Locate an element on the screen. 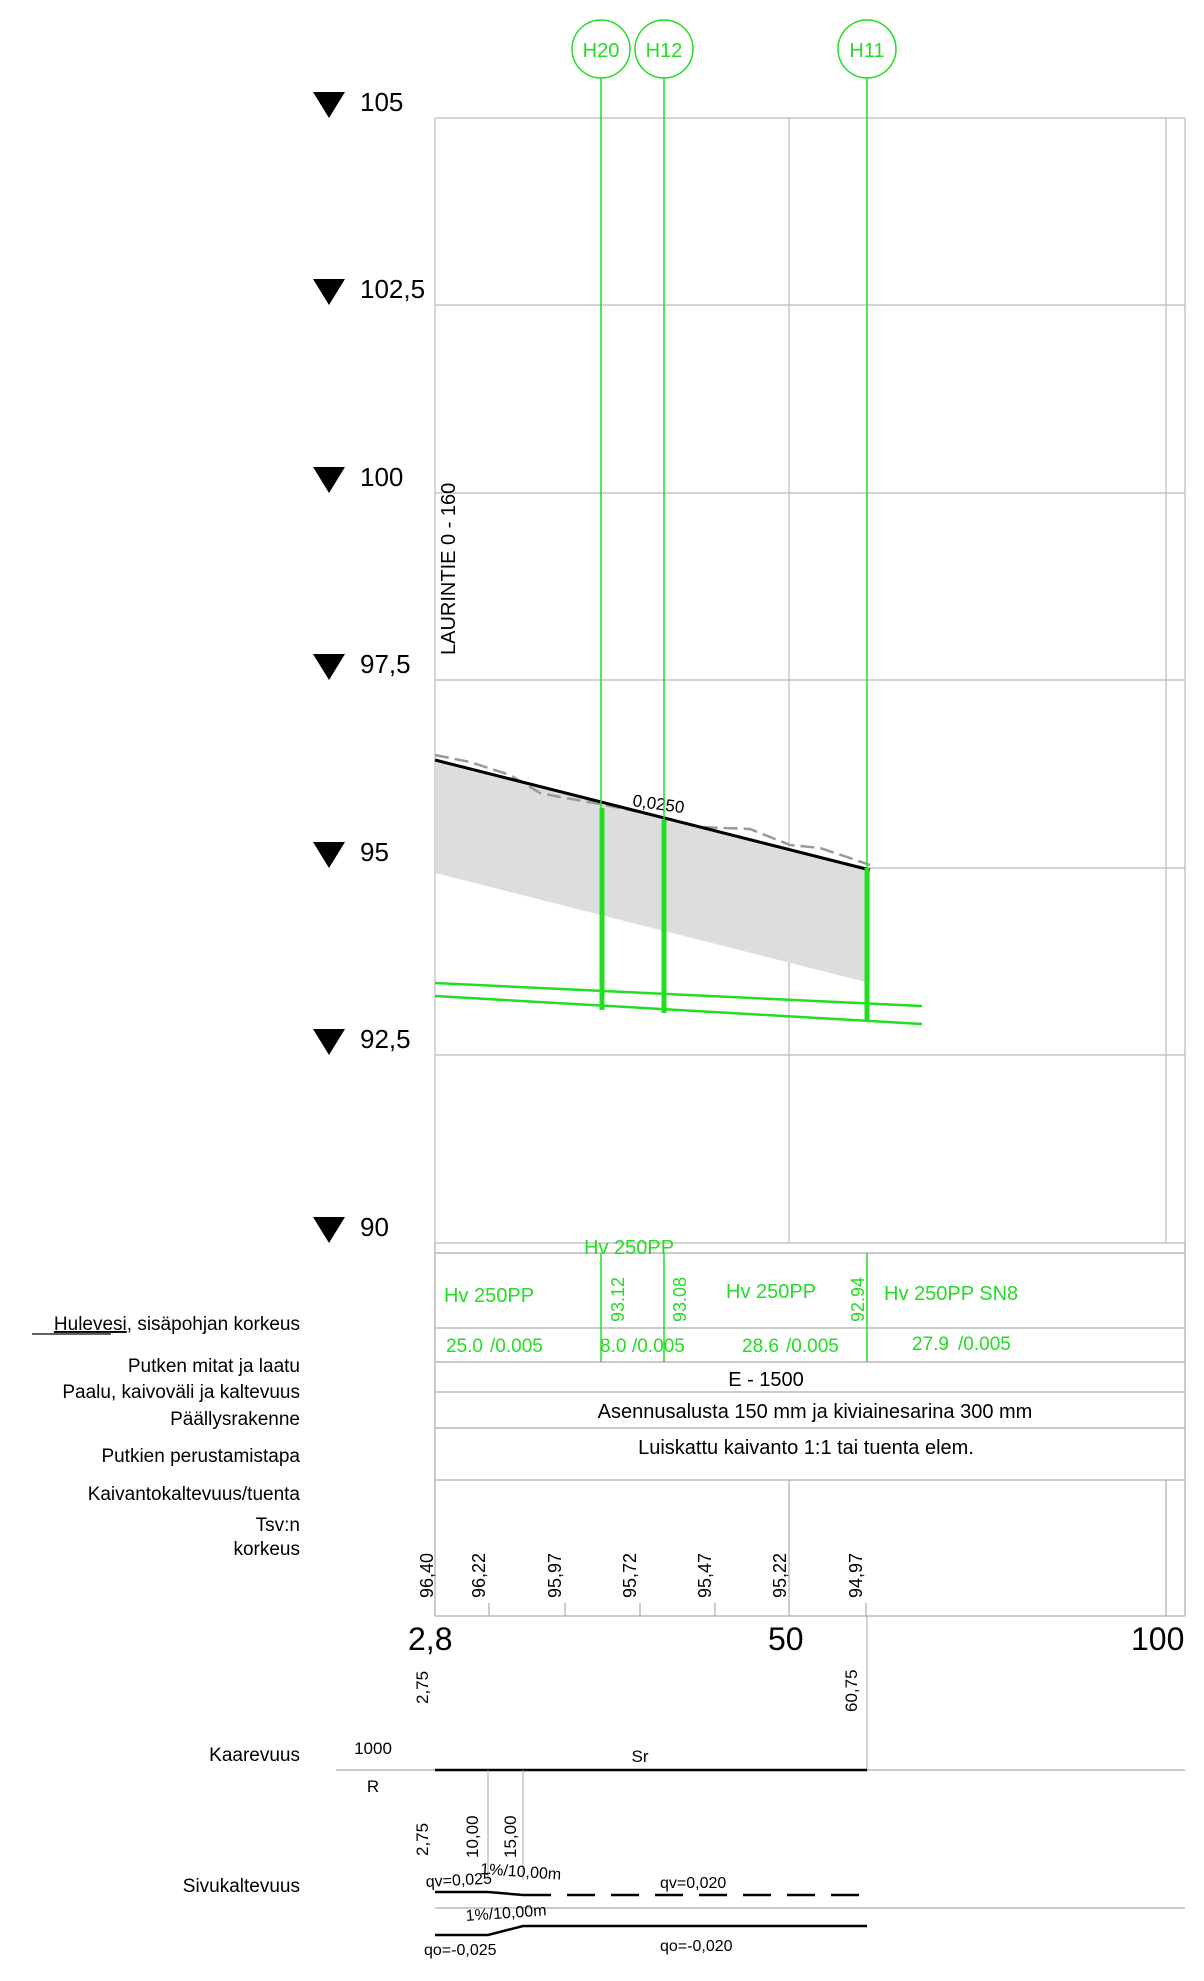  level-label-102-5: 102,5 is located at coordinates (392, 289).